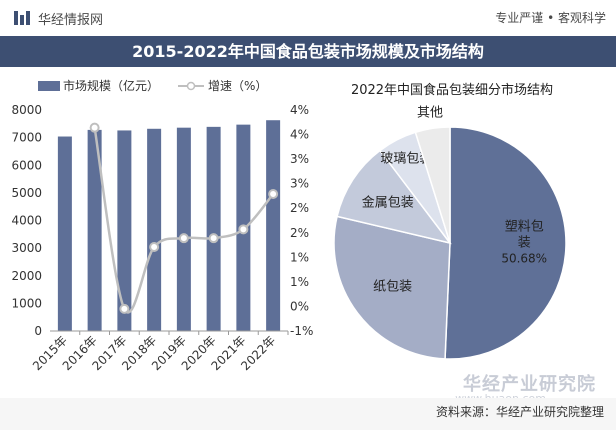 Image resolution: width=616 pixels, height=430 pixels. I want to click on brand-name: 华经情报网, so click(71, 20).